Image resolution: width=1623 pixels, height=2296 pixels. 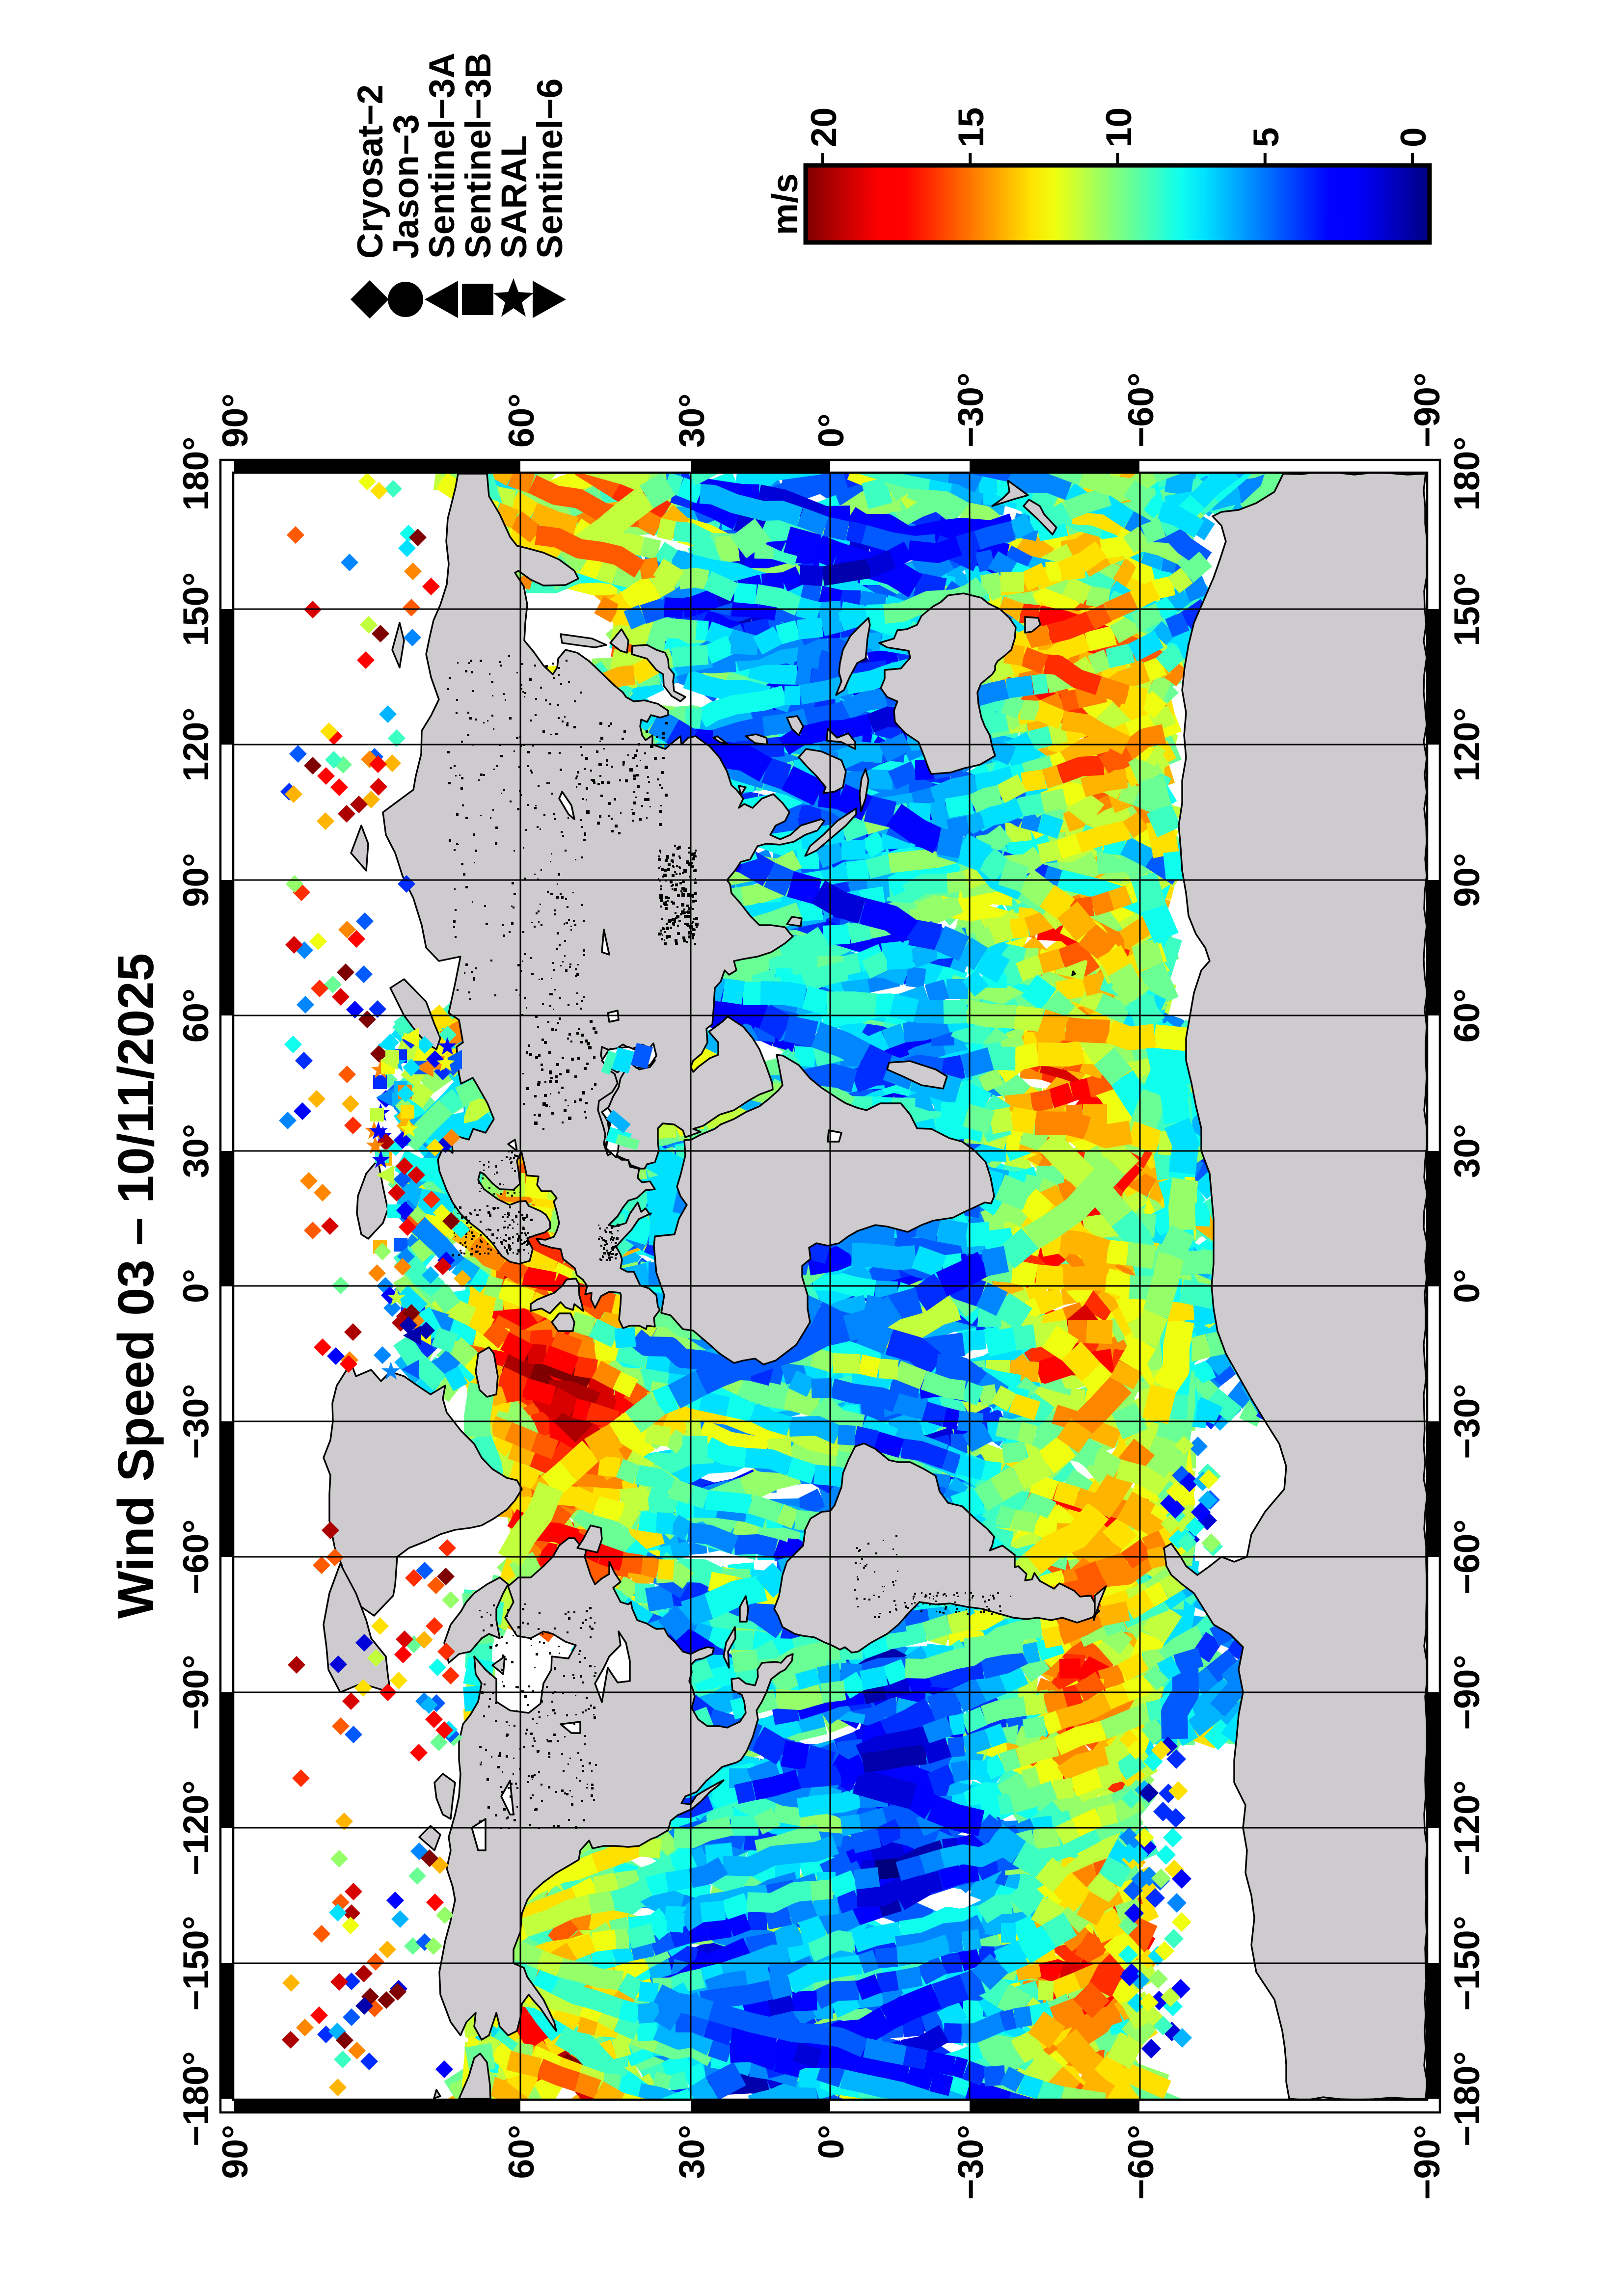 What do you see at coordinates (824, 127) in the screenshot?
I see `svg-text: 20` at bounding box center [824, 127].